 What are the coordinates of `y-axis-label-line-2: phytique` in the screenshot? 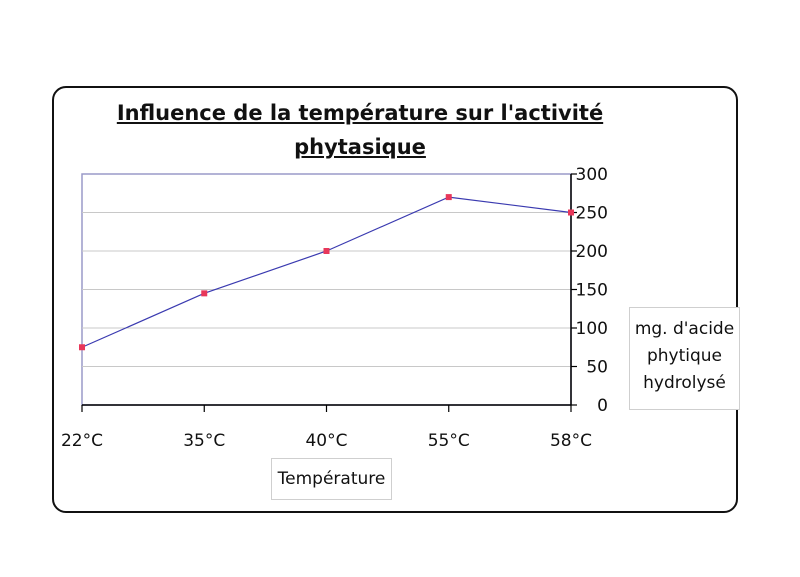 It's located at (684, 356).